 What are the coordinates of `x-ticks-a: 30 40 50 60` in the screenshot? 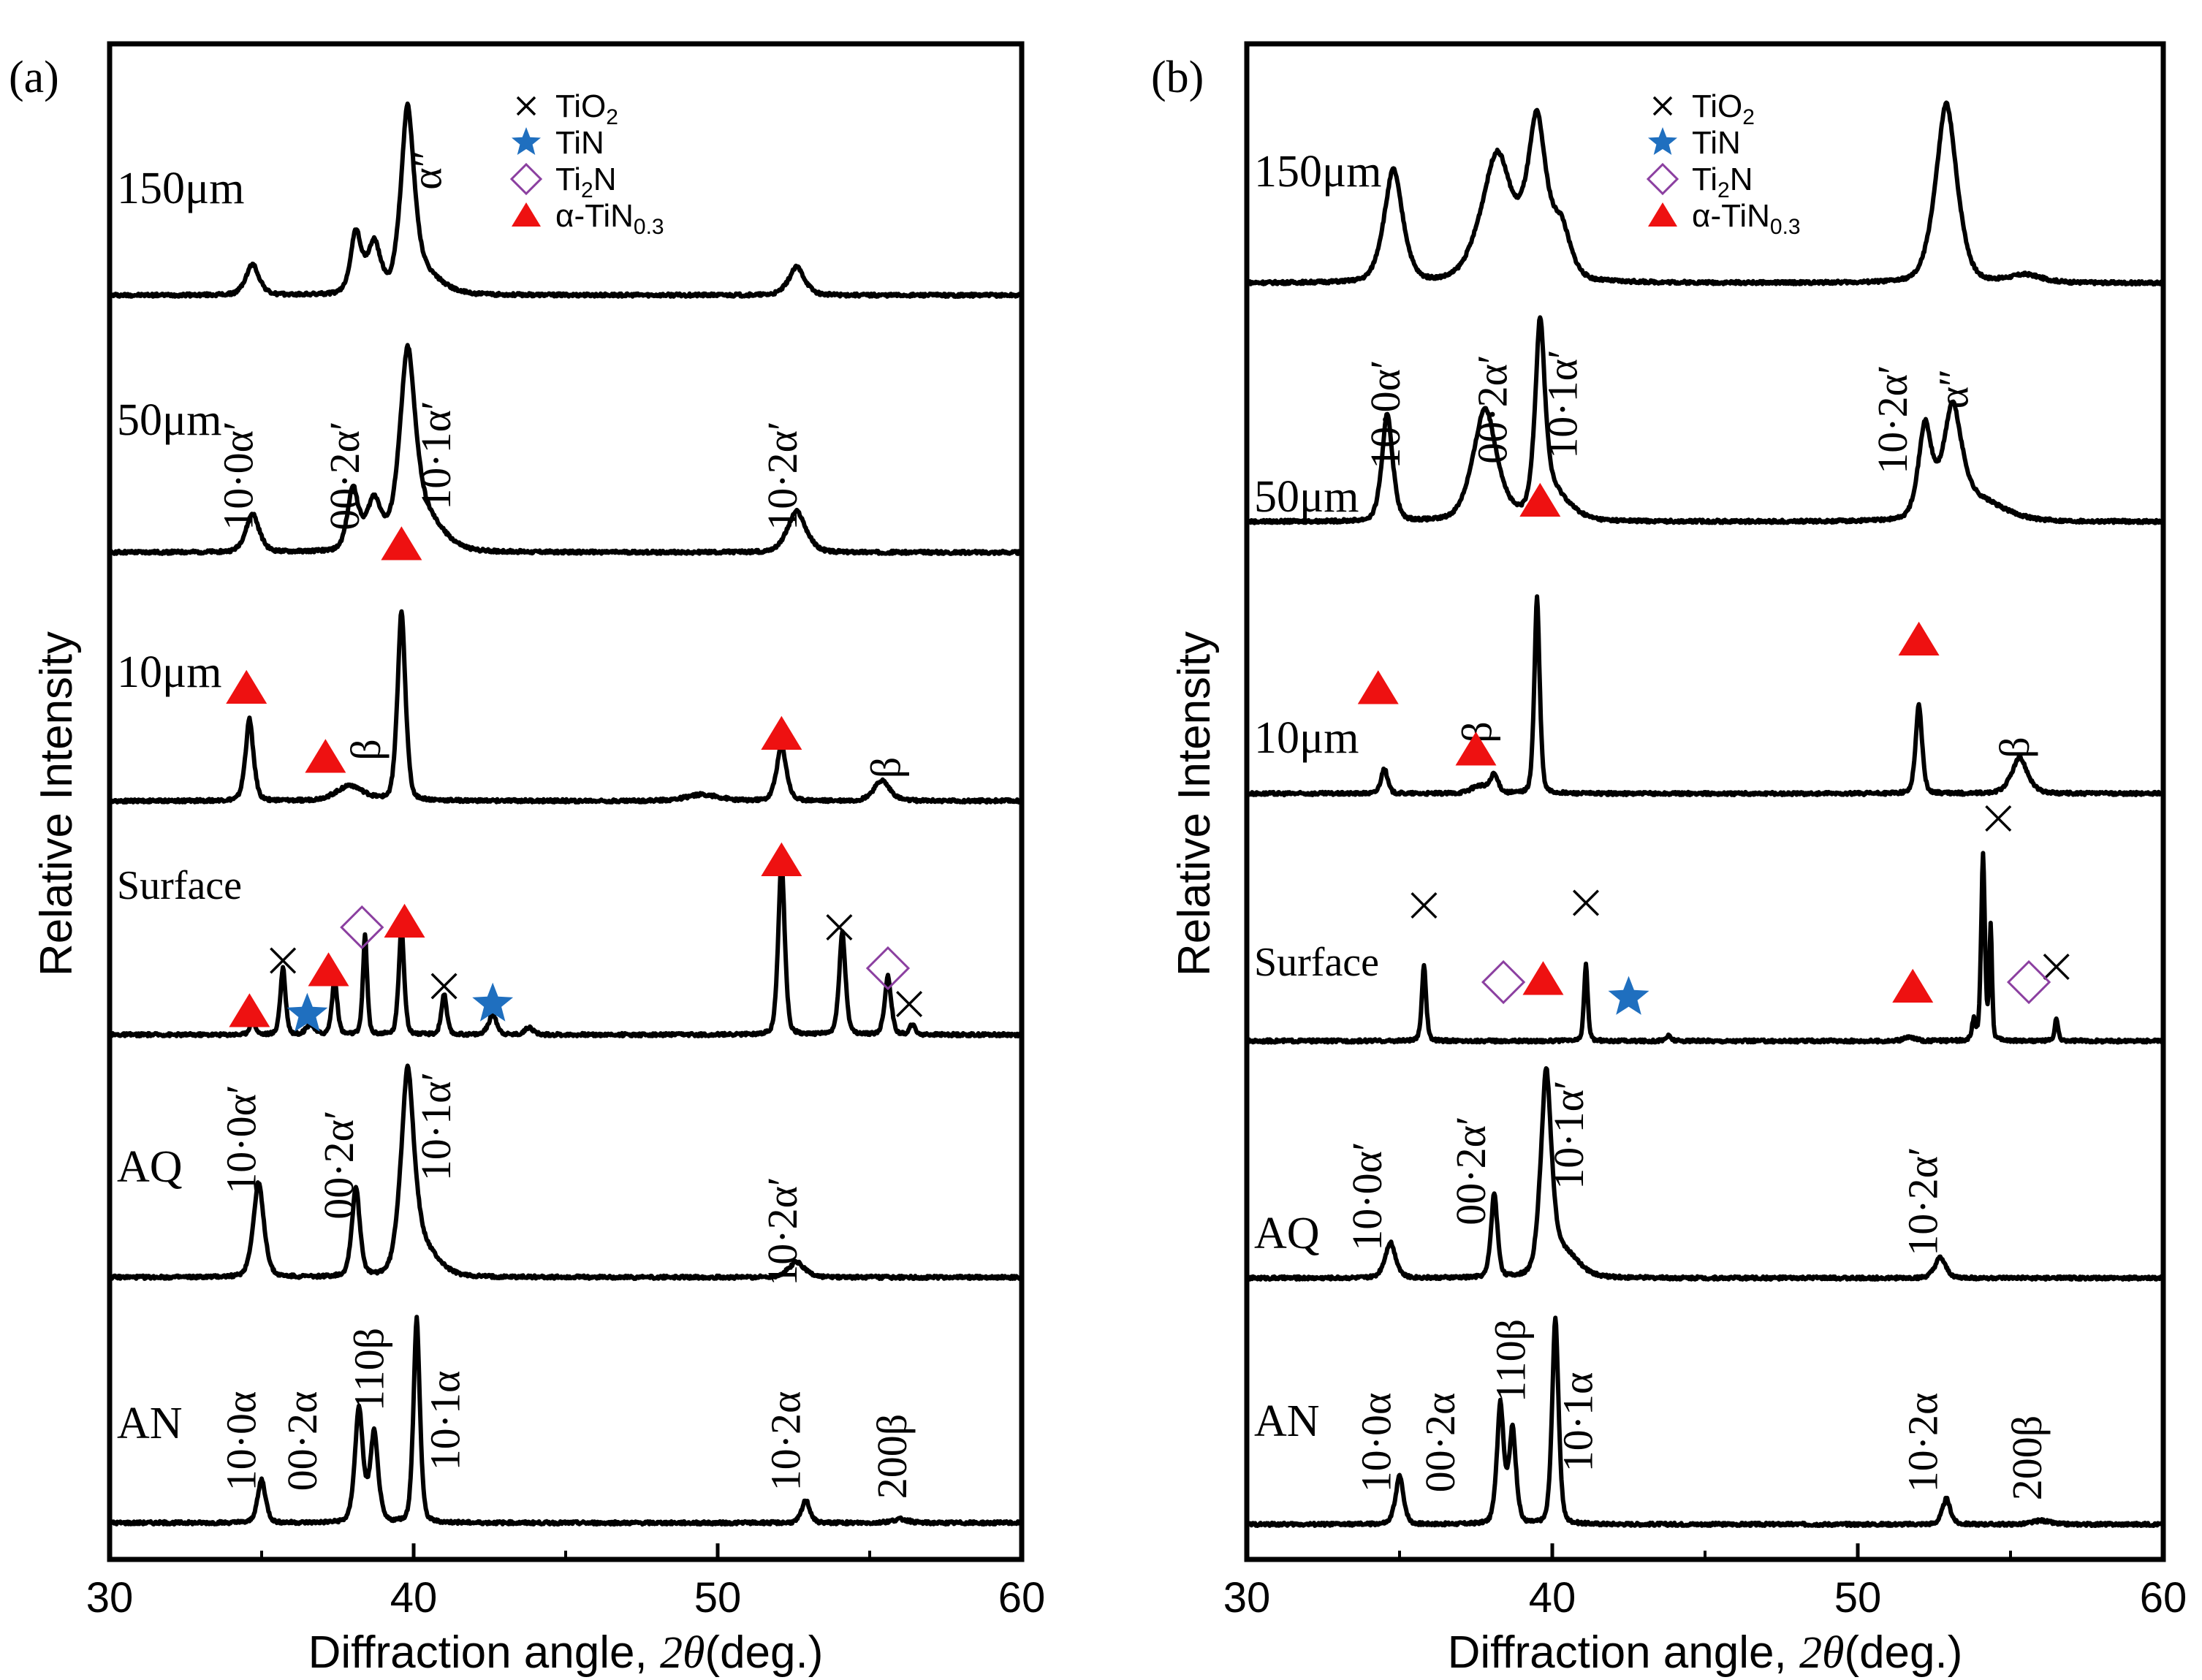 It's located at (565, 1583).